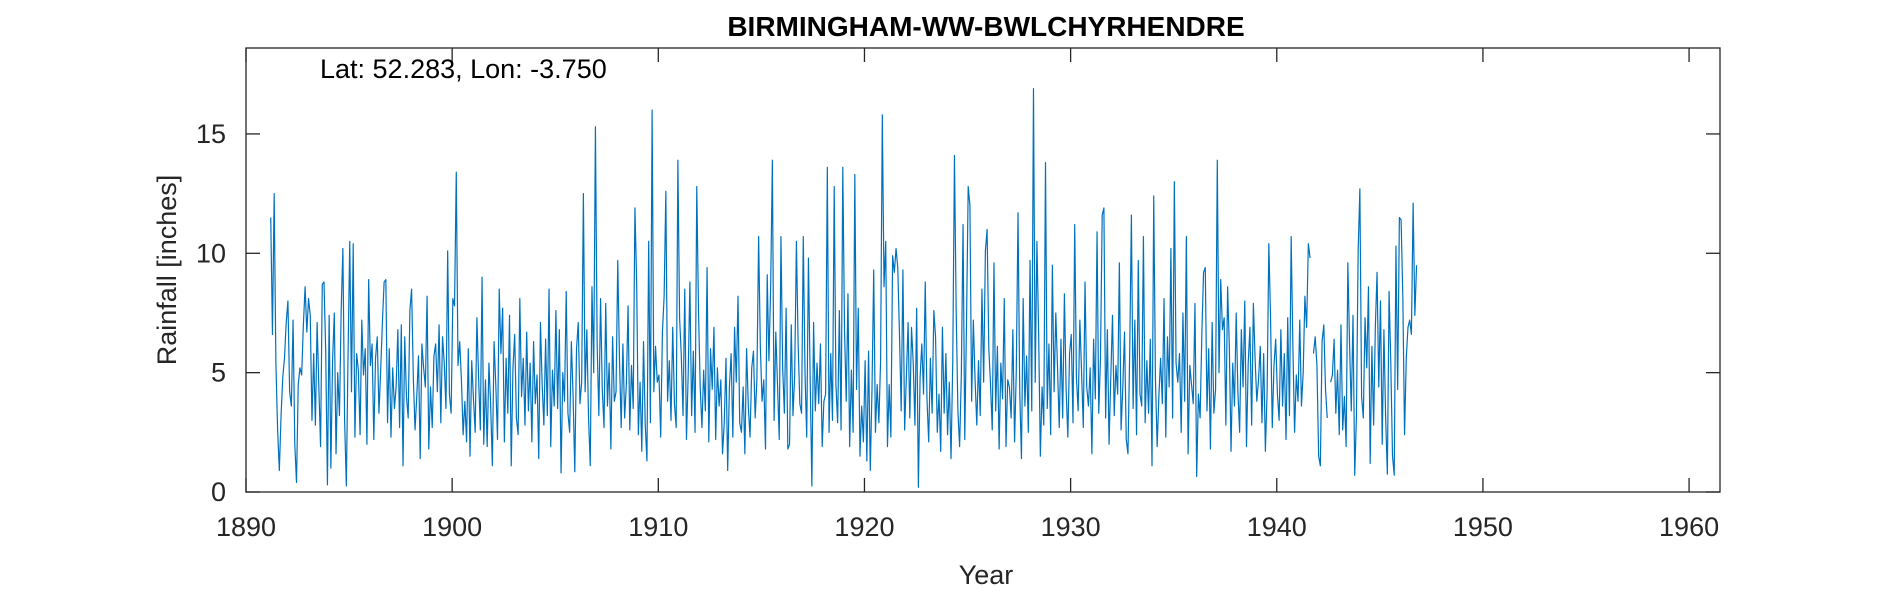  Describe the element at coordinates (218, 373) in the screenshot. I see `y-tick-label-5: 5` at that location.